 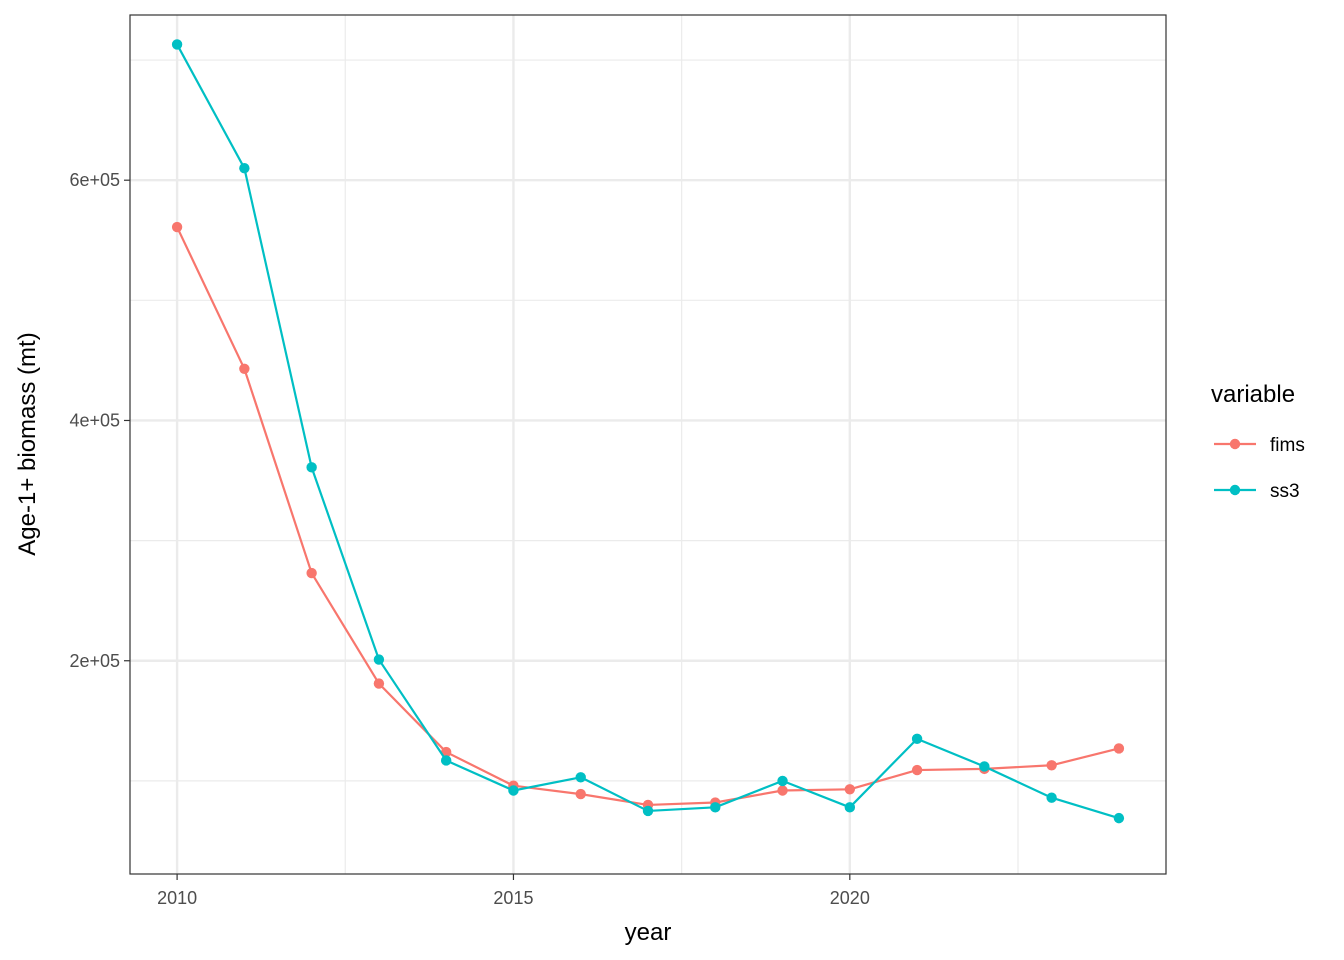 I want to click on legend-item-ss3: ss3, so click(x=1257, y=491).